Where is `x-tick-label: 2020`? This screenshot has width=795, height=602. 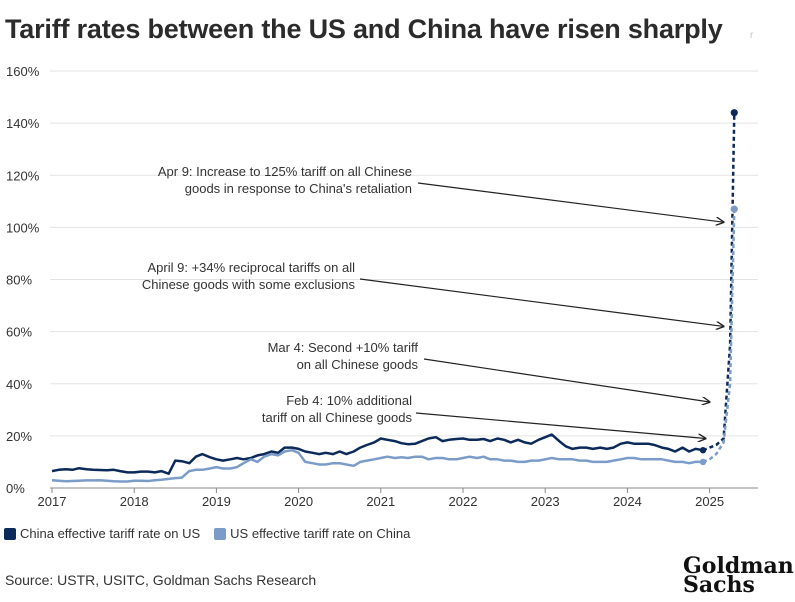
x-tick-label: 2020 is located at coordinates (298, 501).